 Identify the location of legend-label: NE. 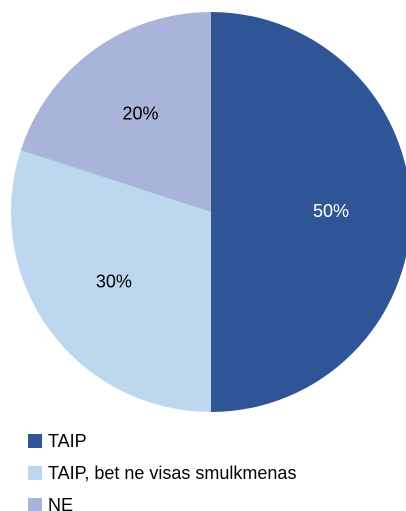
(60, 503).